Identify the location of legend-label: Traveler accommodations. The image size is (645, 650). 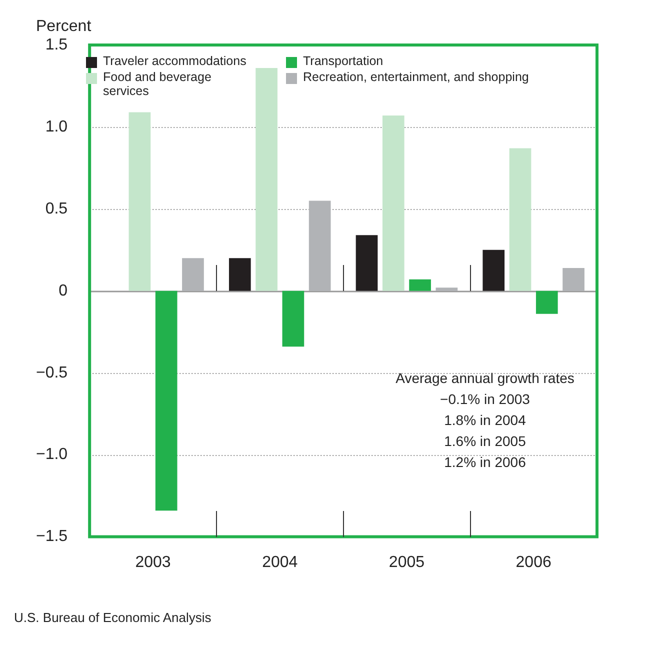
(174, 61).